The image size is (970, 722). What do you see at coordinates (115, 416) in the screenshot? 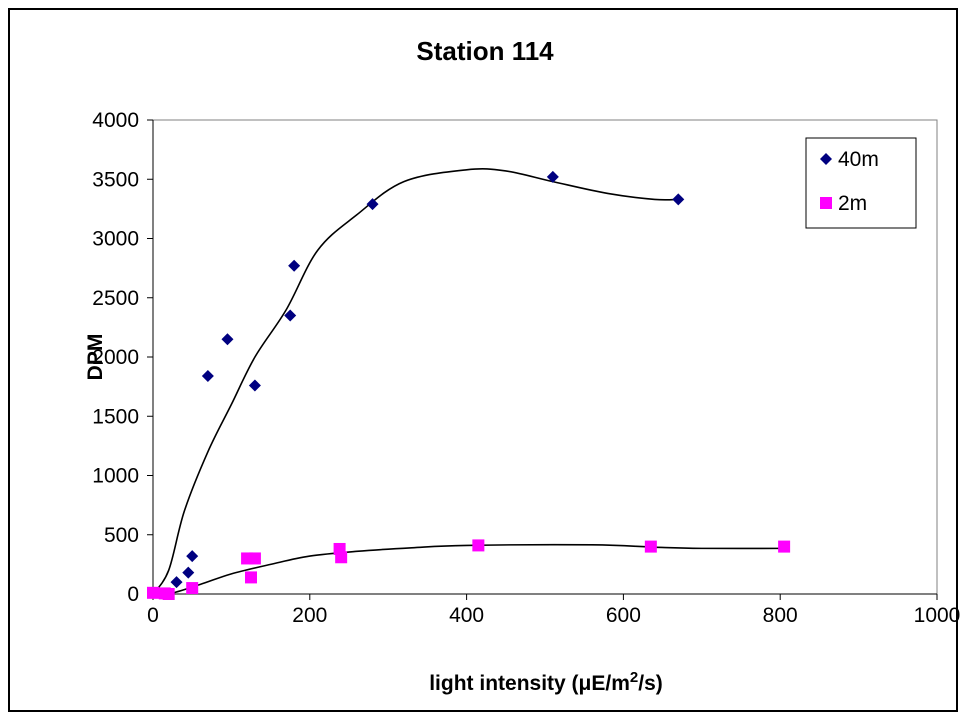
I see `y-tick-label: 1500` at bounding box center [115, 416].